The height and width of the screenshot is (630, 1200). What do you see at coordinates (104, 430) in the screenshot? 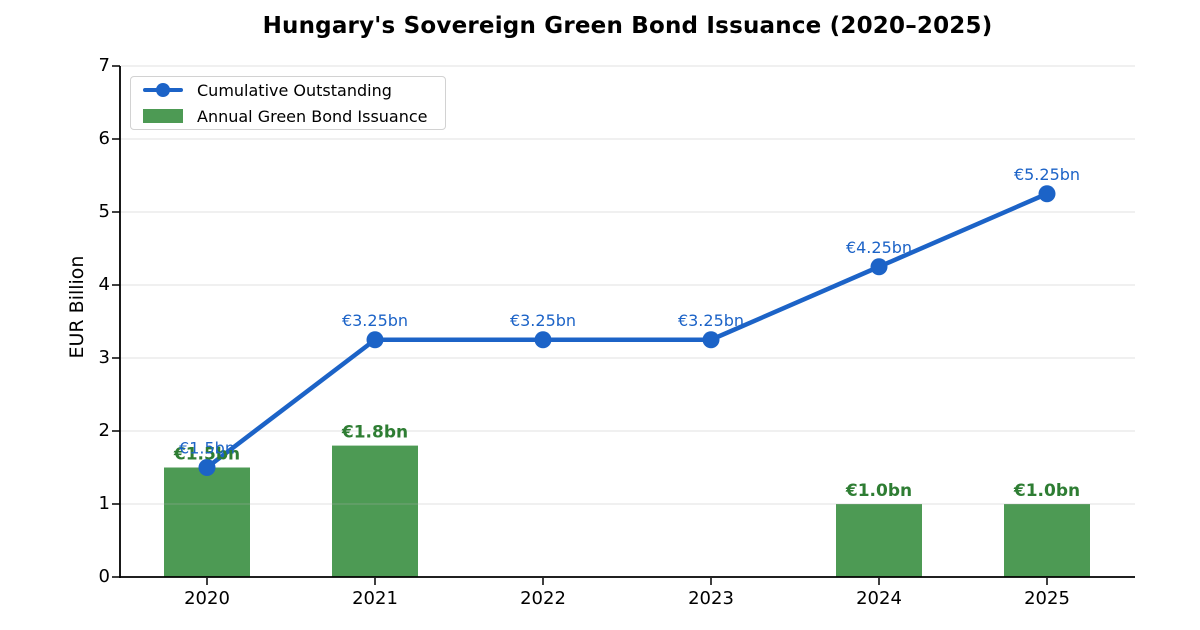
I see `y-tick-label-2: 2` at bounding box center [104, 430].